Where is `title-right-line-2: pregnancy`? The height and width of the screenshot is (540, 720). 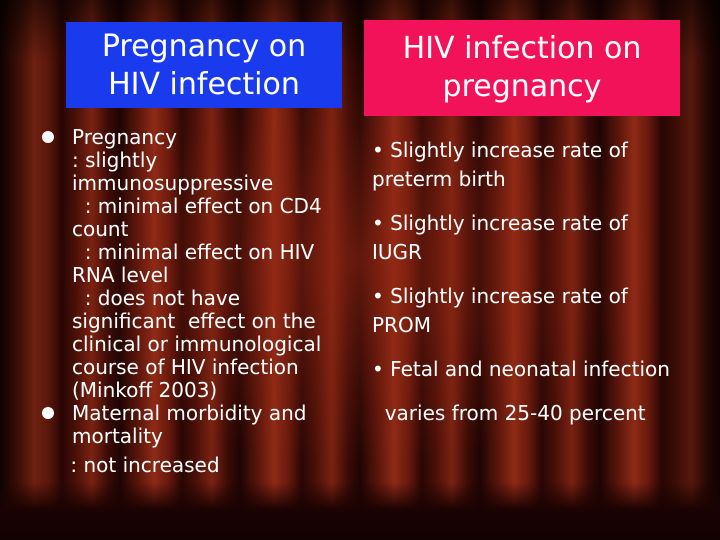
title-right-line-2: pregnancy is located at coordinates (522, 86).